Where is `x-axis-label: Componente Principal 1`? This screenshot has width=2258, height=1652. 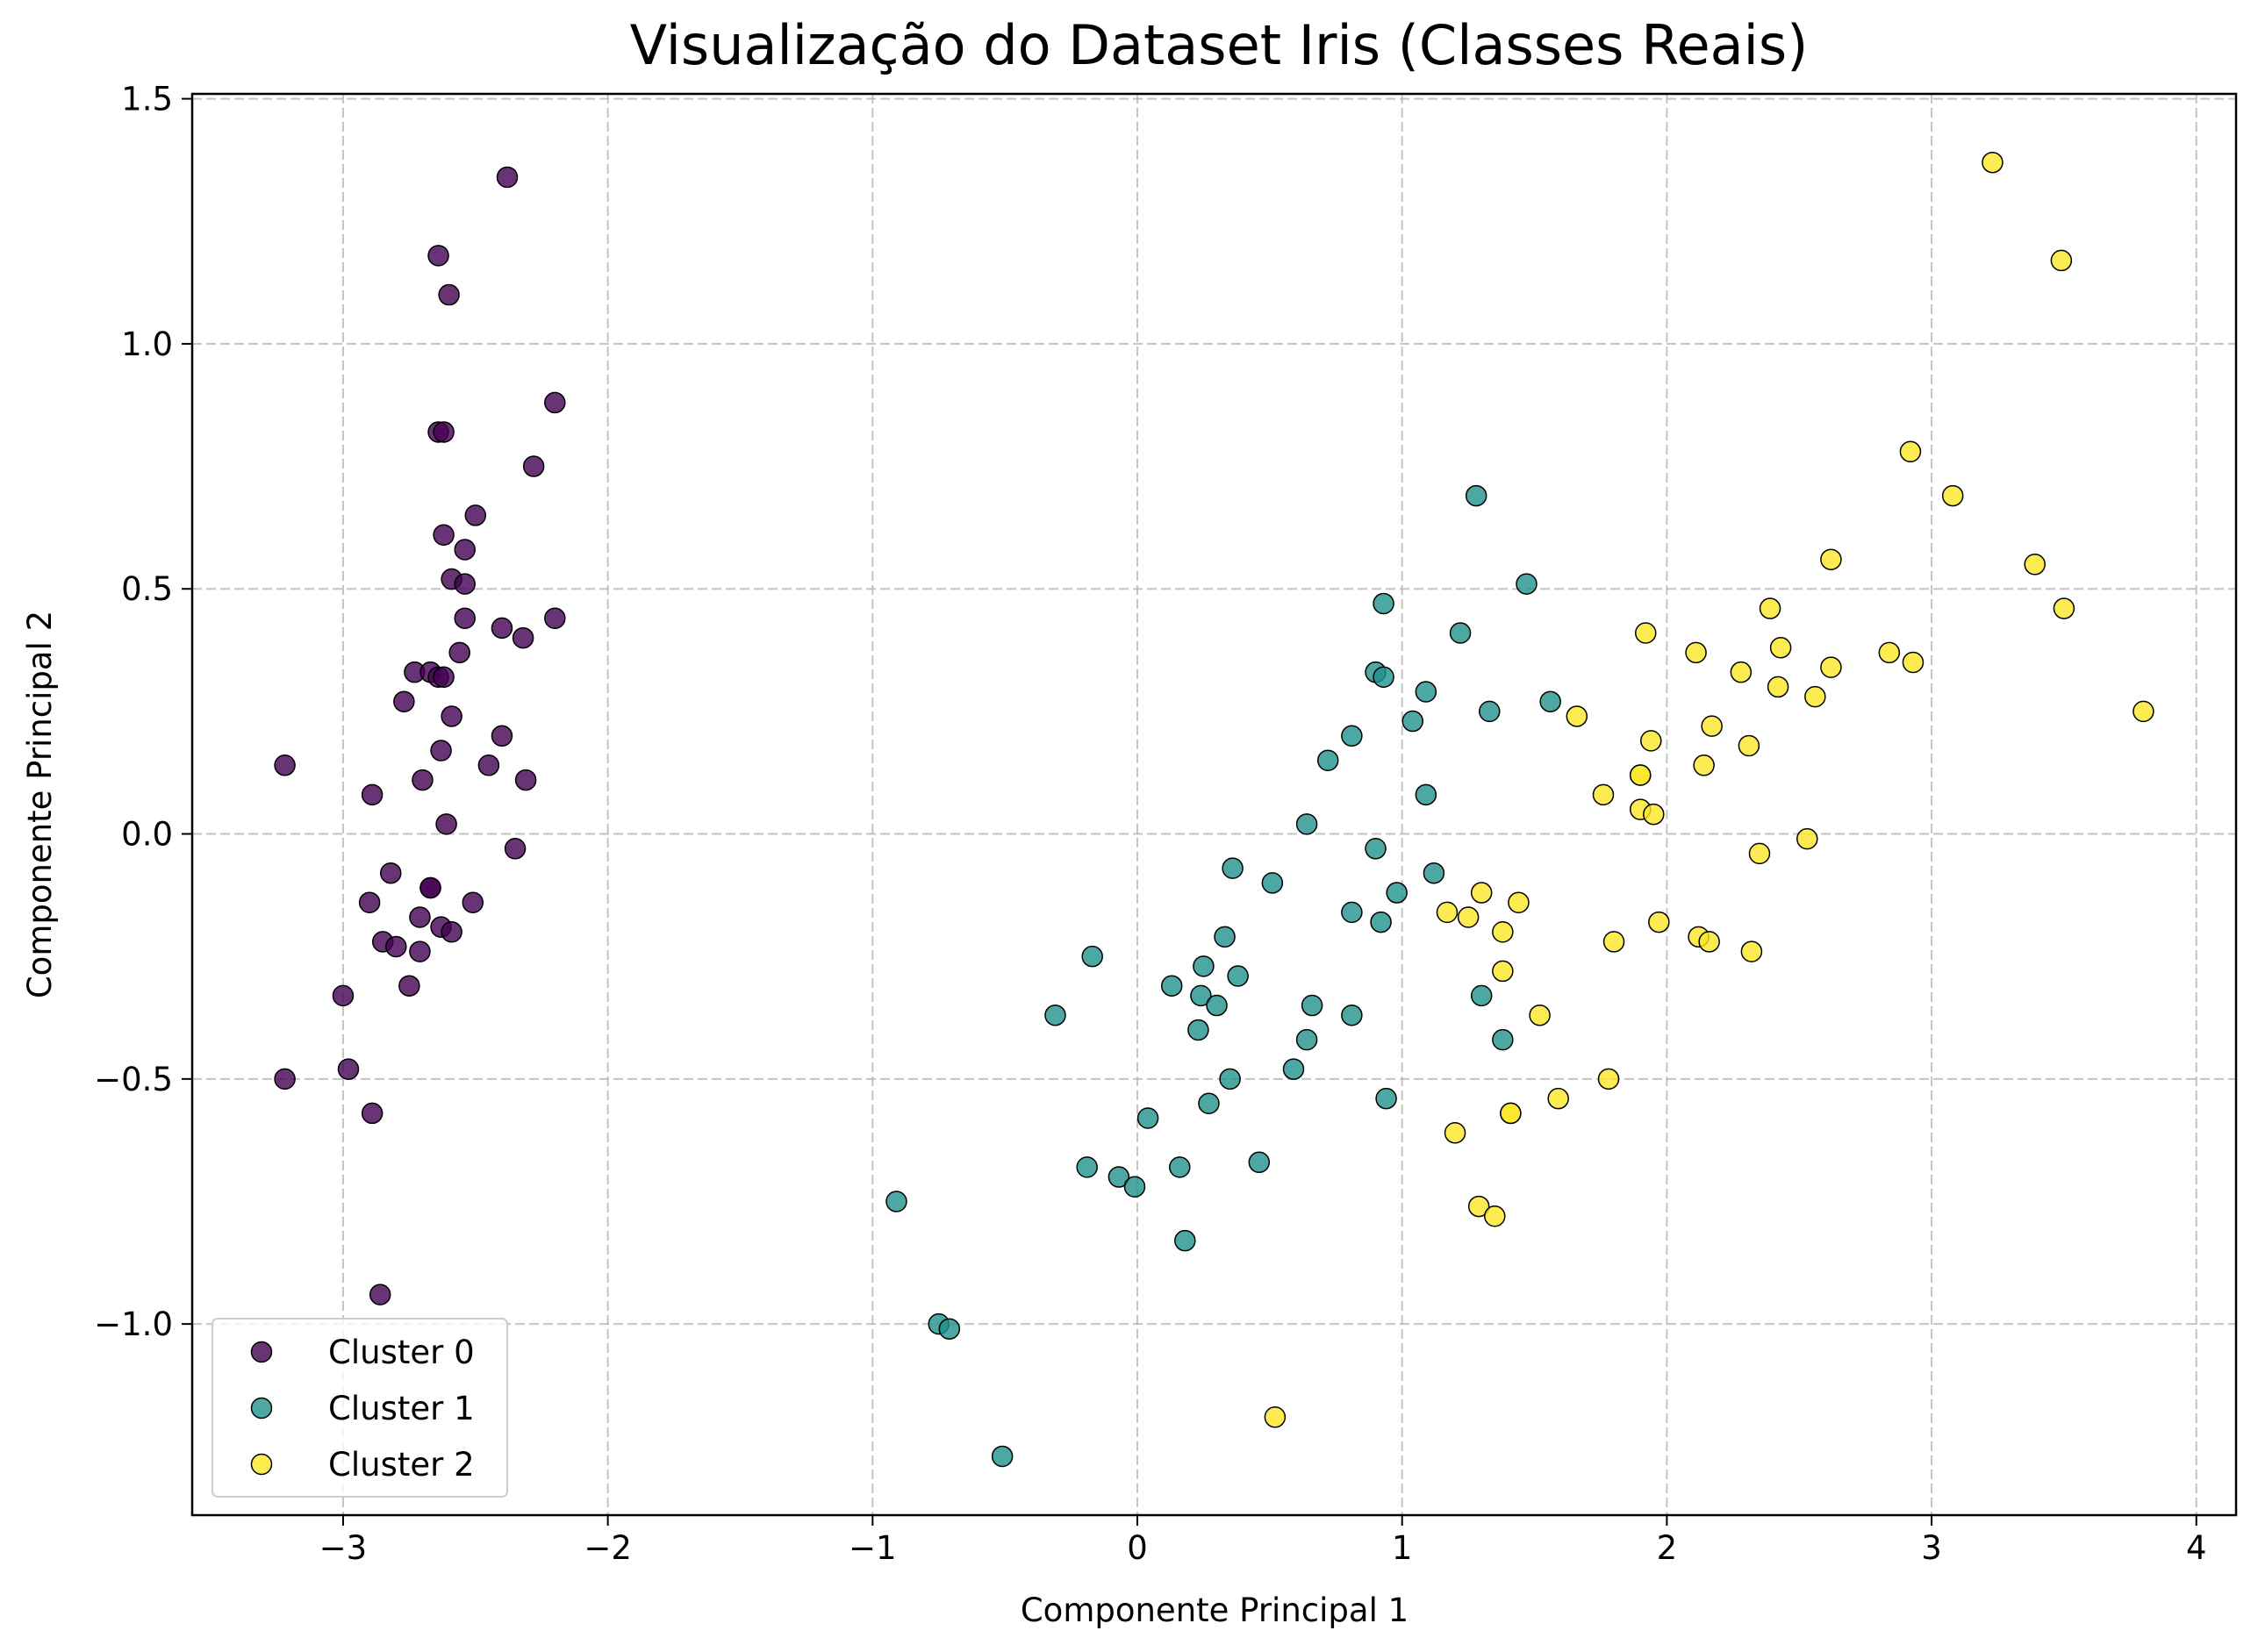 x-axis-label: Componente Principal 1 is located at coordinates (1215, 1610).